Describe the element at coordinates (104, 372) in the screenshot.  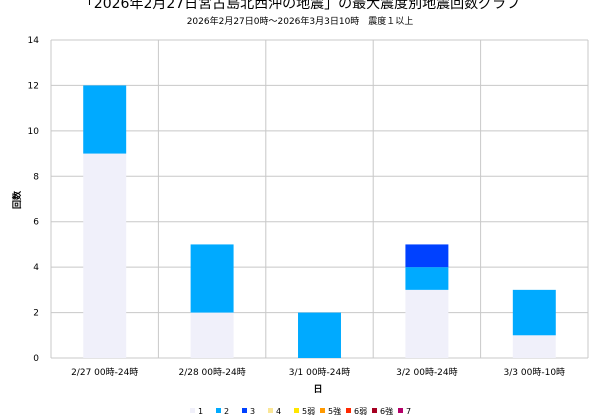
I see `x-tick-label: 2/27 00時-24時` at that location.